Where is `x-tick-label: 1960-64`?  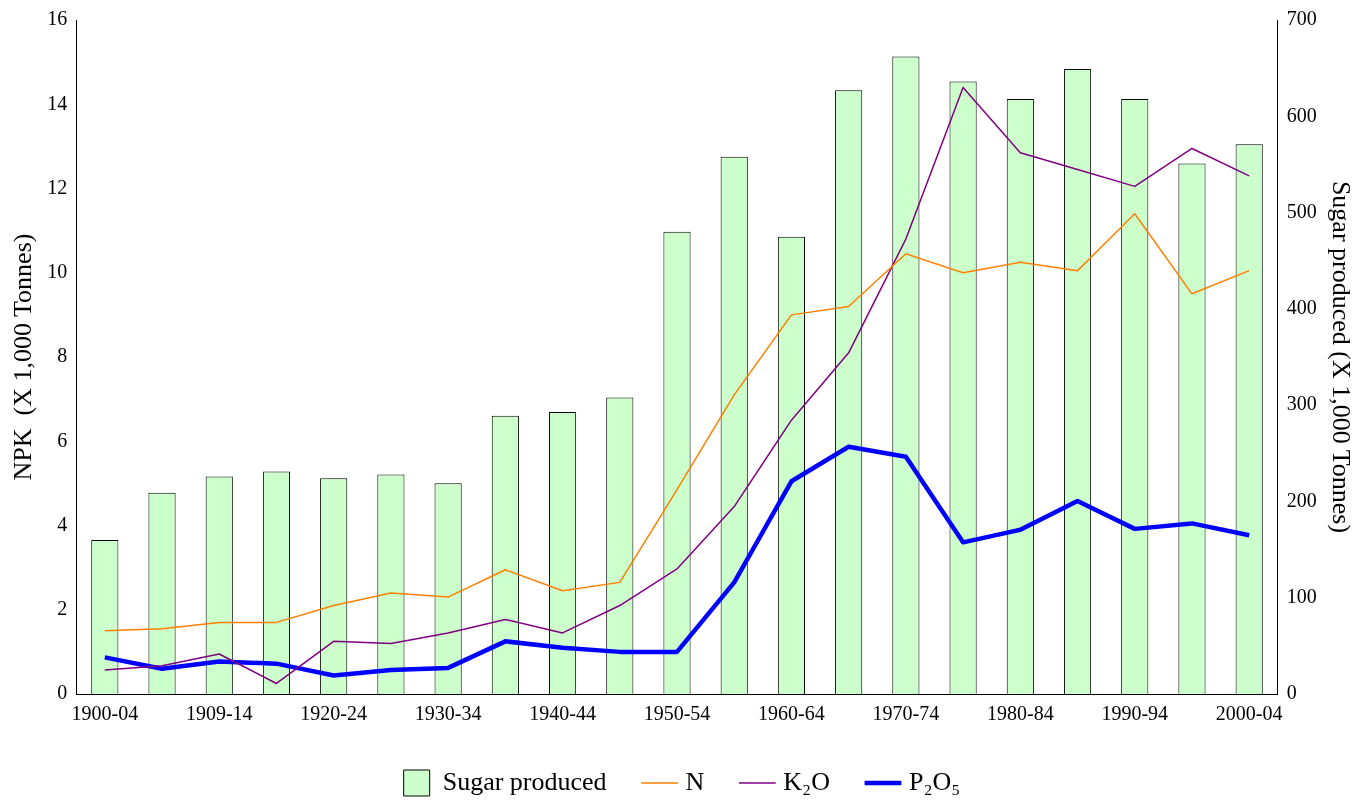
x-tick-label: 1960-64 is located at coordinates (791, 713).